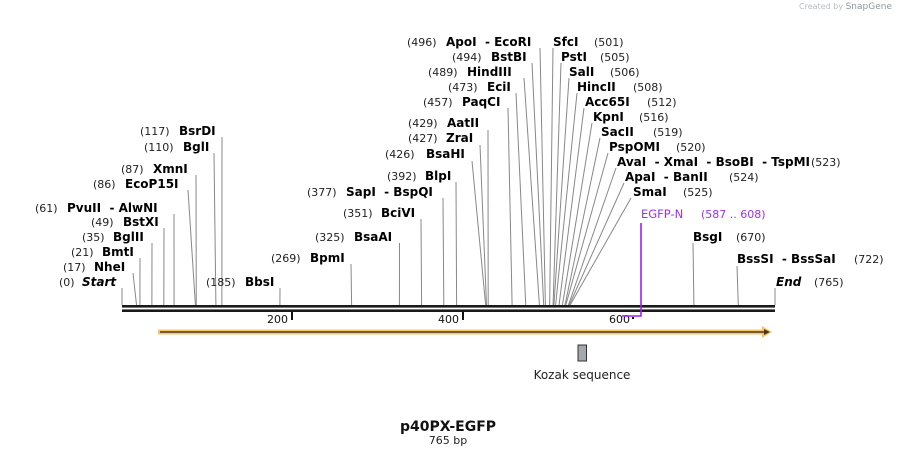 The image size is (898, 456). I want to click on enzyme-site: (427) ZraI, so click(440, 138).